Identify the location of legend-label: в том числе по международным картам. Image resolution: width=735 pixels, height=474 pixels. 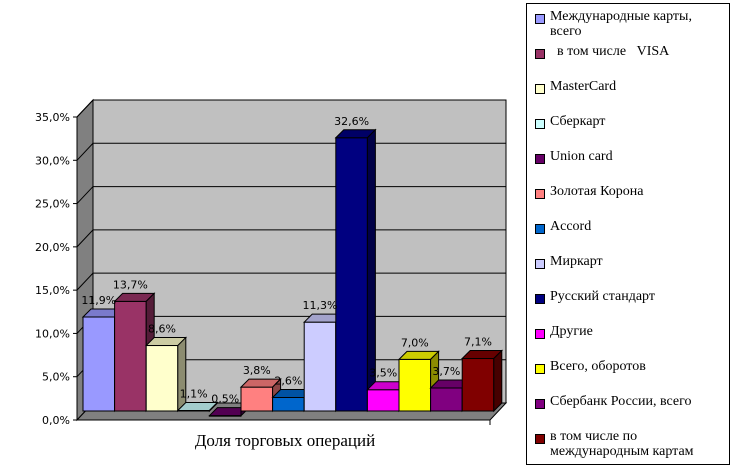
(622, 444).